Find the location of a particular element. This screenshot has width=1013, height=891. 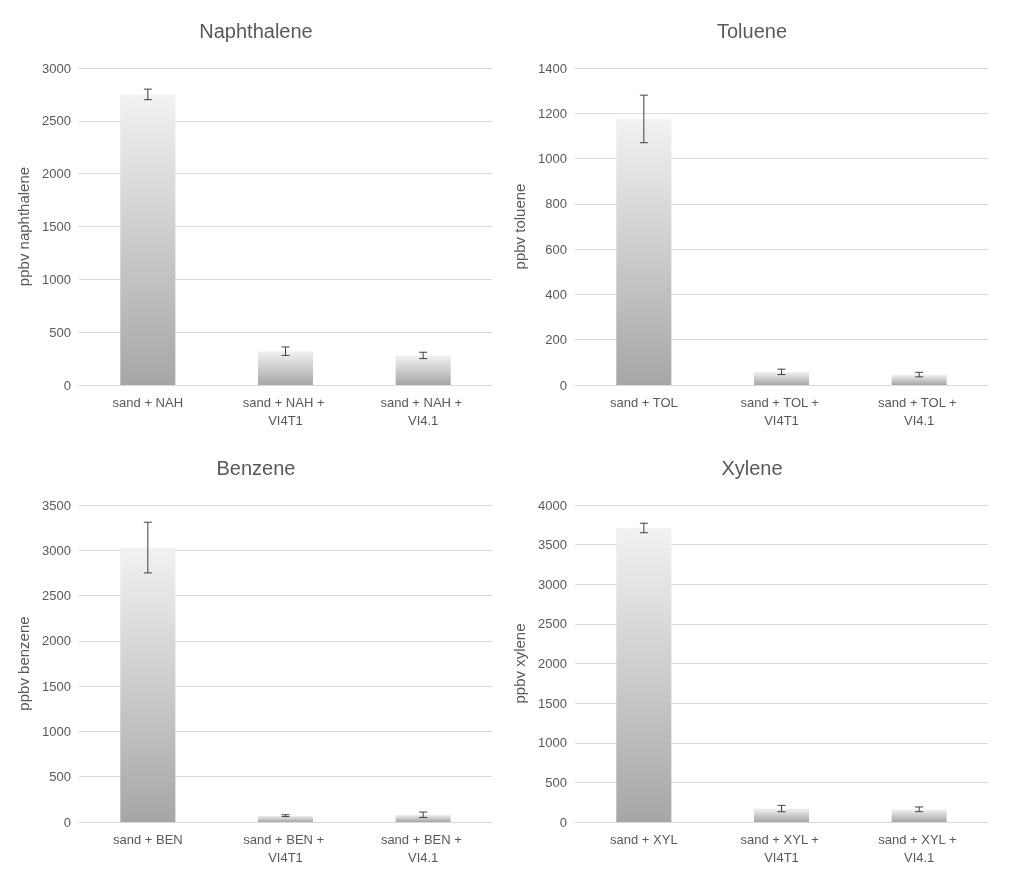

chart-title: Xylene is located at coordinates (752, 468).